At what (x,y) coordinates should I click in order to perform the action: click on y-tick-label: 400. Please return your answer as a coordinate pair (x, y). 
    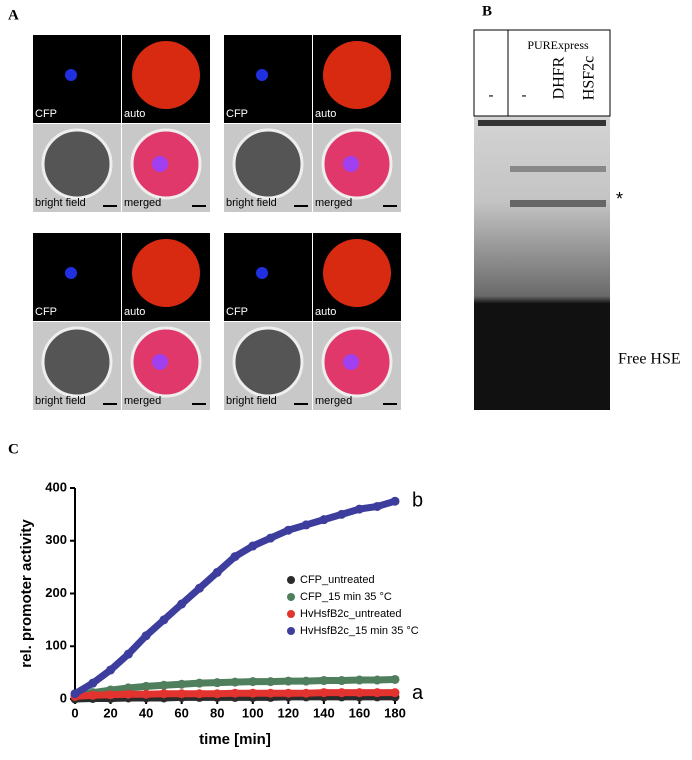
    Looking at the image, I should click on (56, 486).